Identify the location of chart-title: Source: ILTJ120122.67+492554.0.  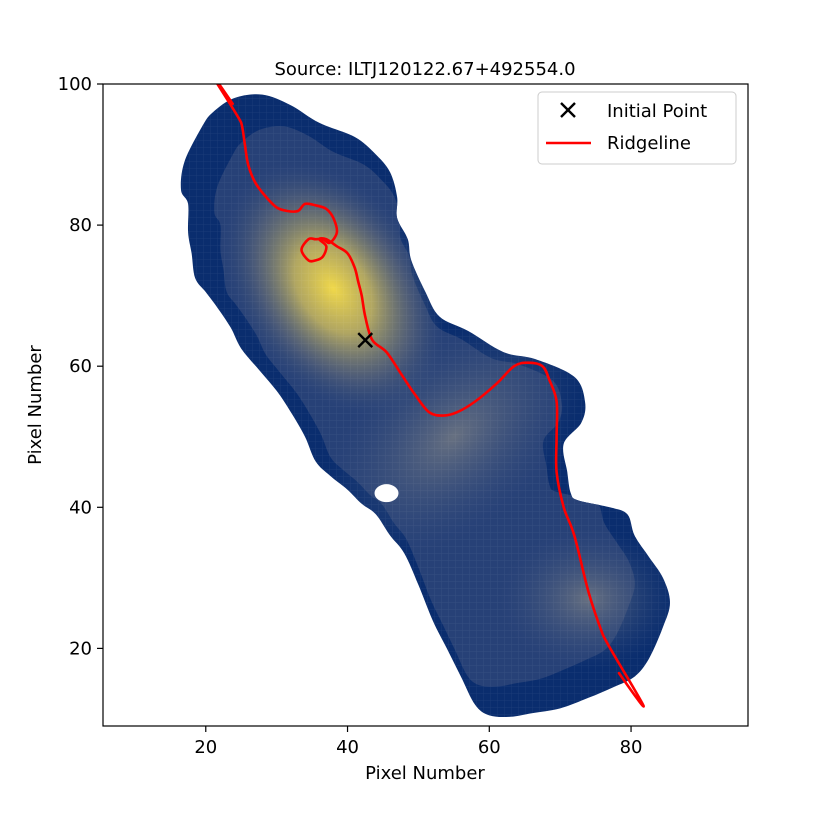
(424, 69).